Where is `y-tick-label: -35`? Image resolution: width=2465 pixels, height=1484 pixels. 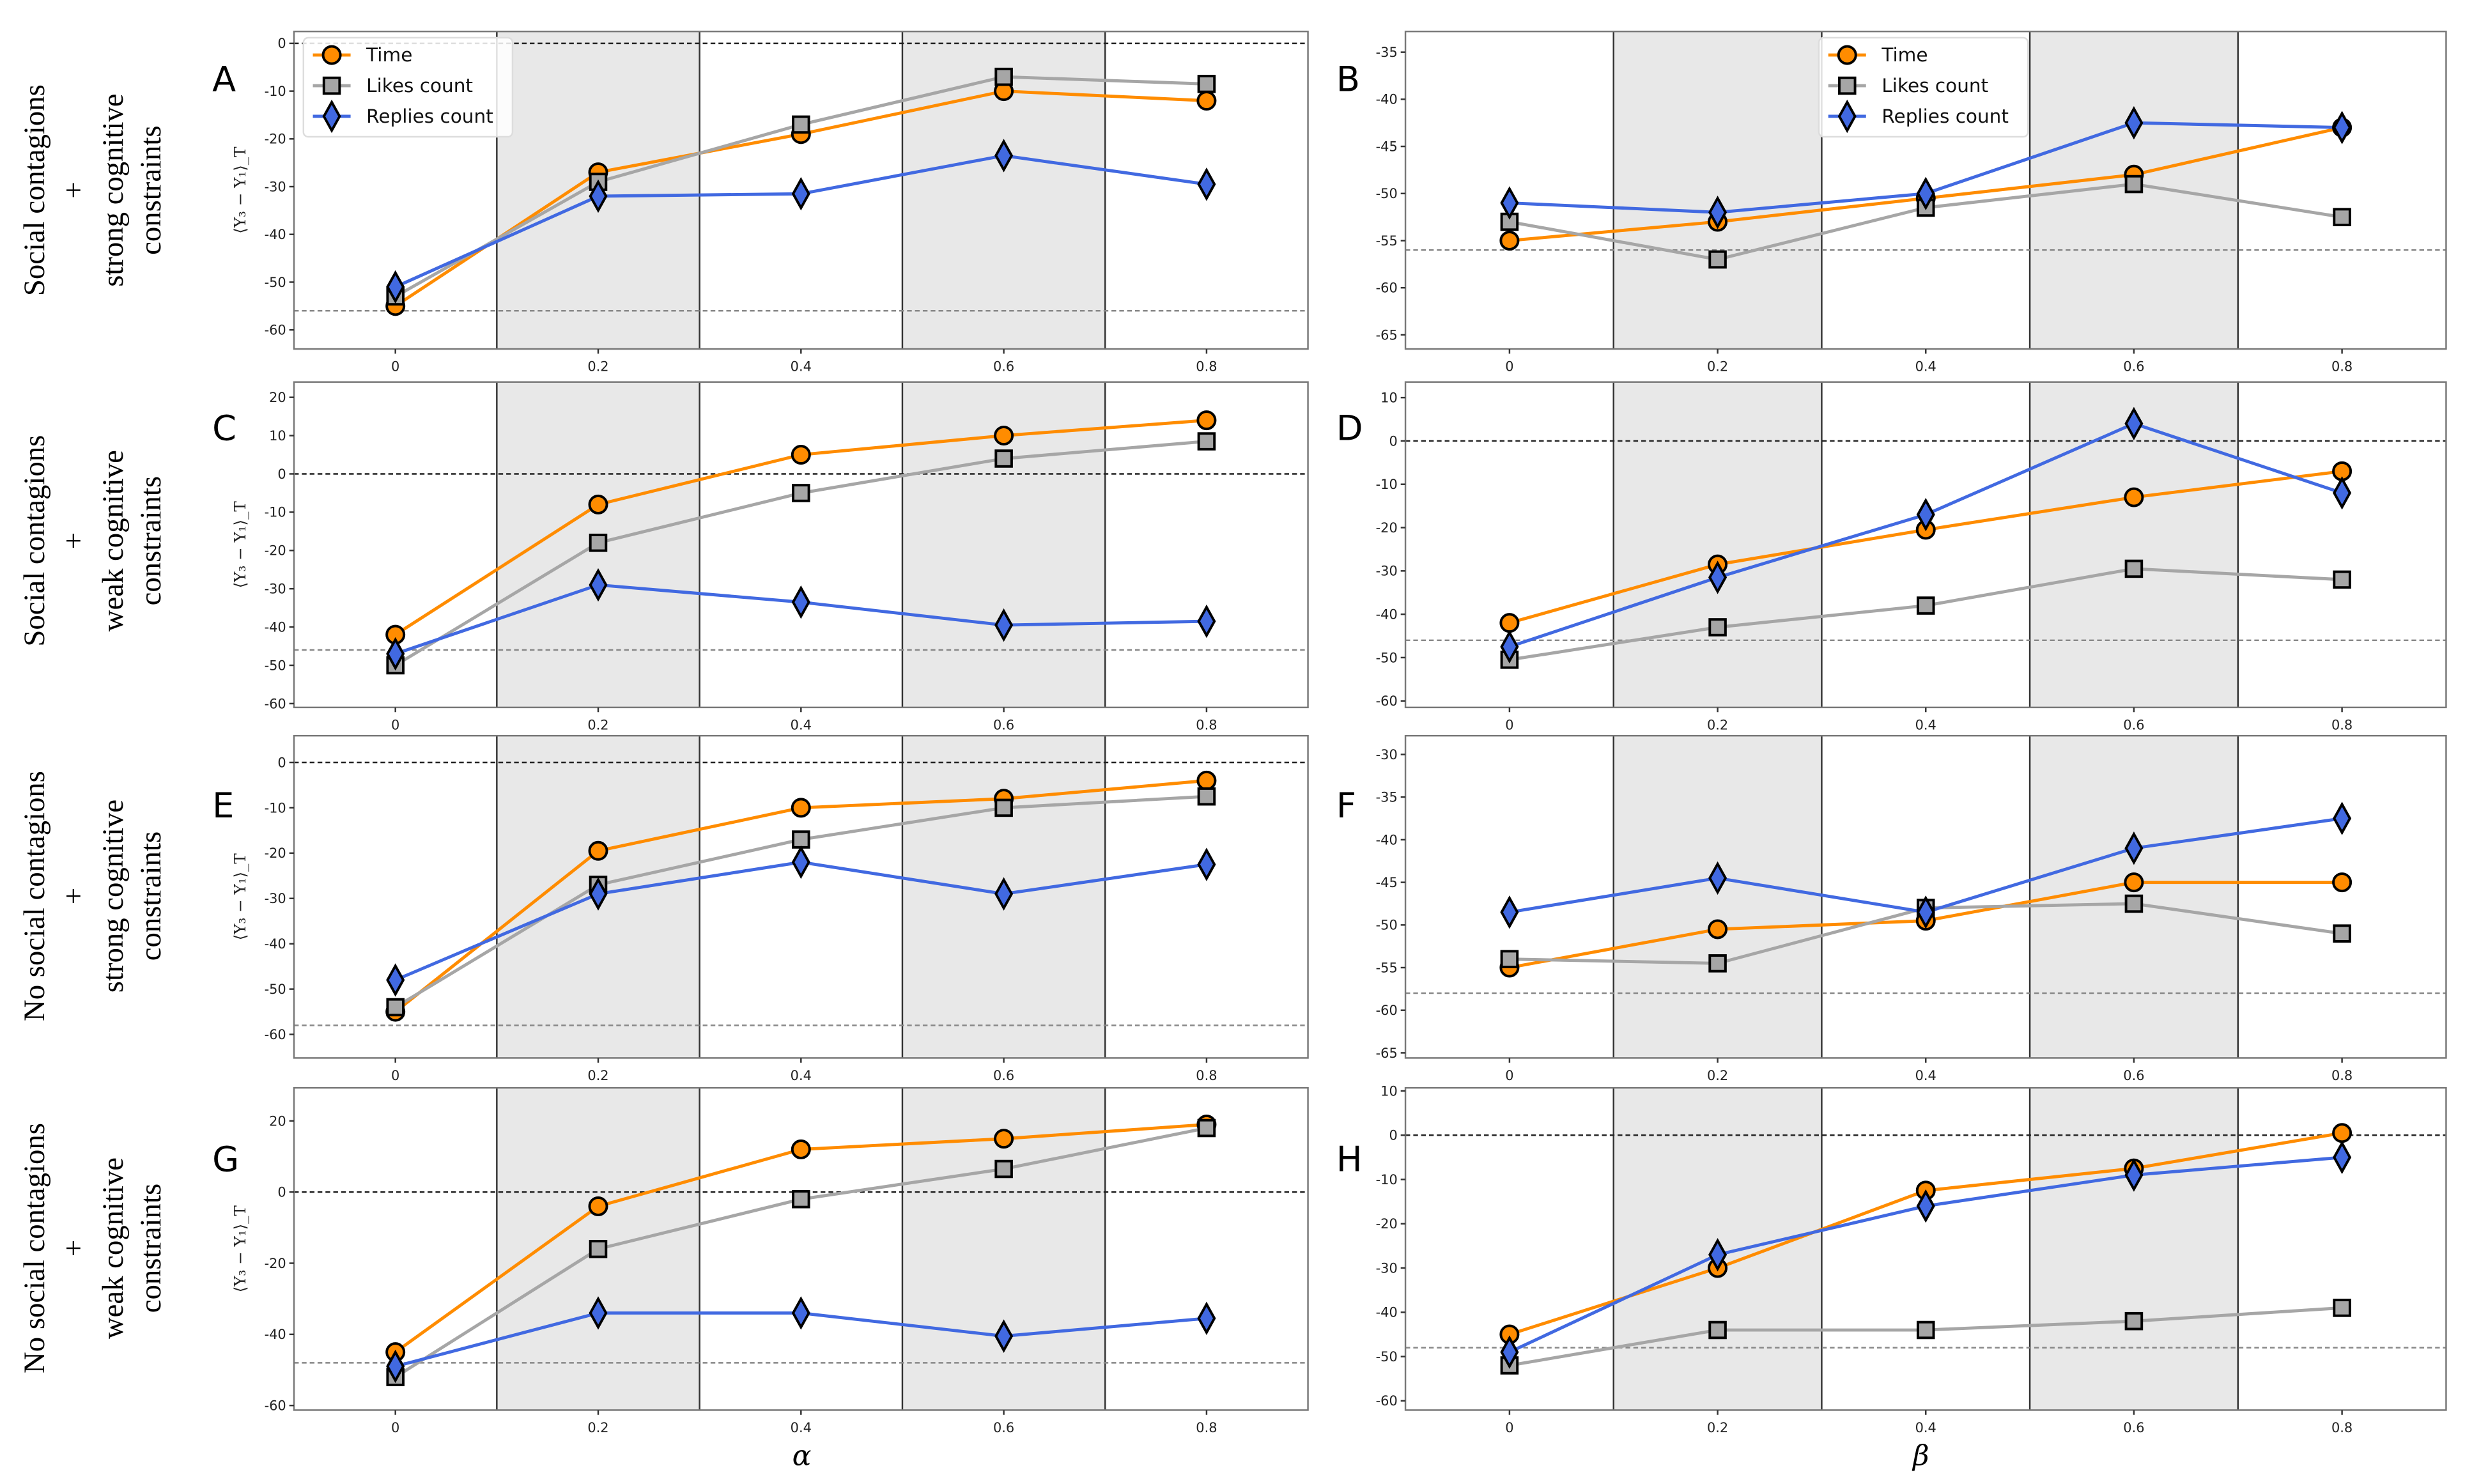 y-tick-label: -35 is located at coordinates (1387, 797).